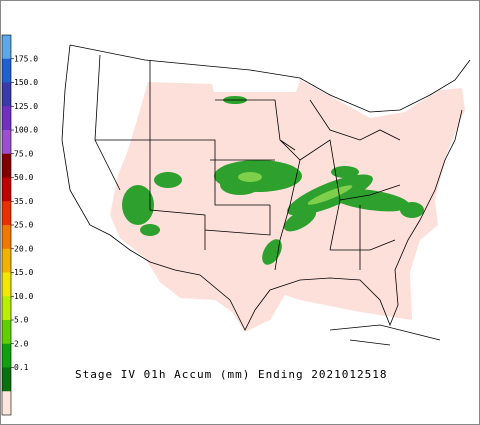 The height and width of the screenshot is (425, 480). What do you see at coordinates (21, 320) in the screenshot?
I see `colorbar-label: 5.0` at bounding box center [21, 320].